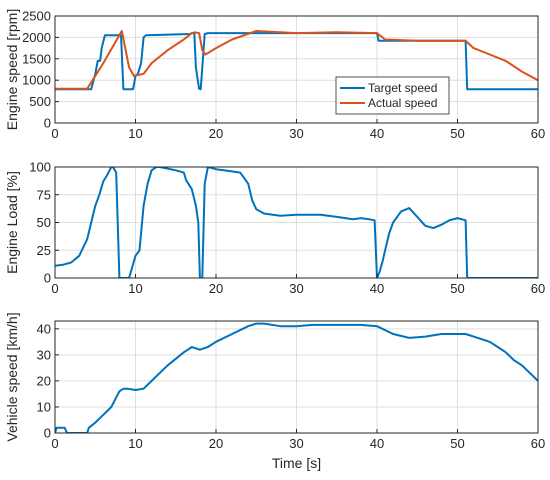 The width and height of the screenshot is (550, 480). What do you see at coordinates (402, 88) in the screenshot?
I see `legend-label: Target speed` at bounding box center [402, 88].